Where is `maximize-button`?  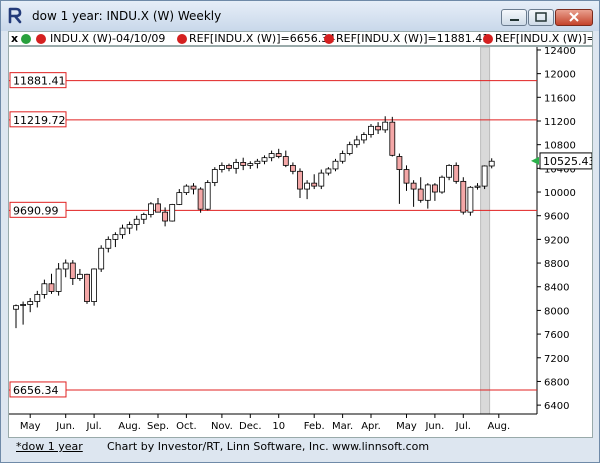 maximize-button is located at coordinates (541, 17).